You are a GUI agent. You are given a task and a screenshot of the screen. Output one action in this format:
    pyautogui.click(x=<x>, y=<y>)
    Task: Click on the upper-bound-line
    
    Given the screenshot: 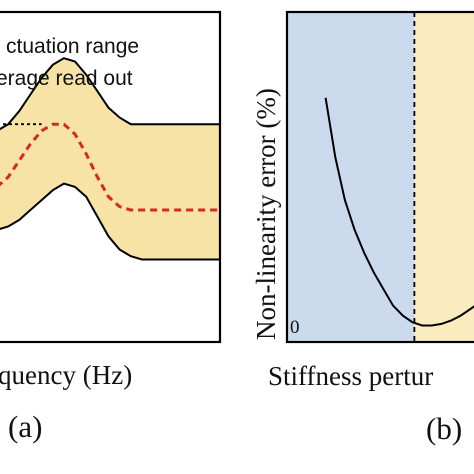 What is the action you would take?
    pyautogui.click(x=110, y=94)
    